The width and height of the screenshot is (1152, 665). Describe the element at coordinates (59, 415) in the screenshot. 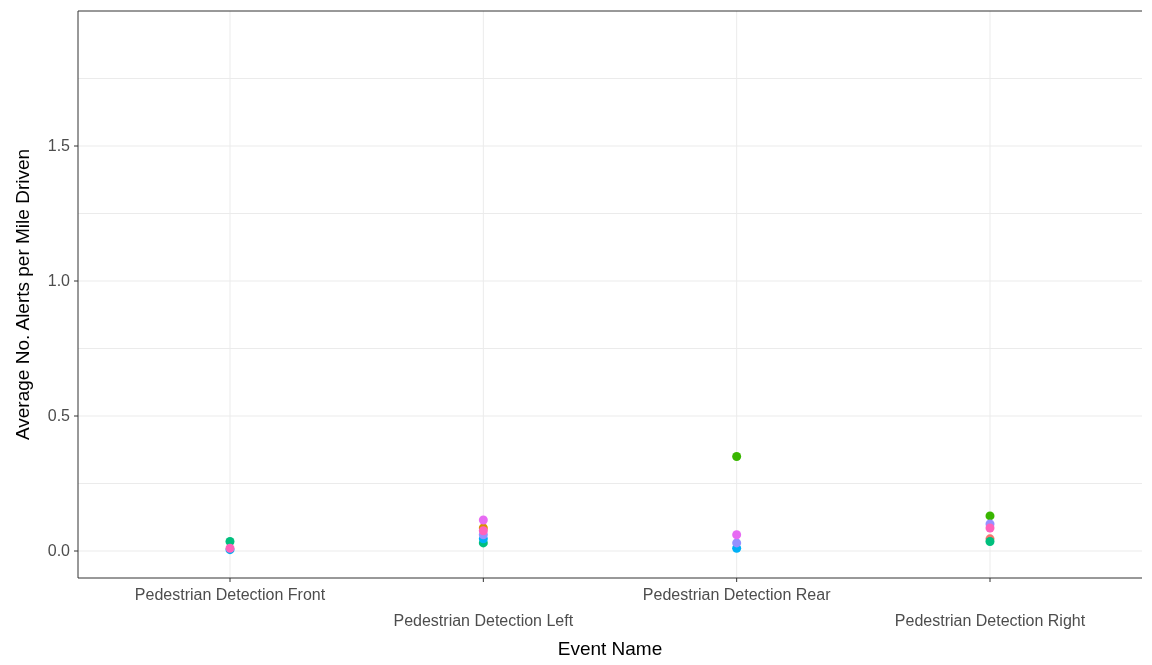

I see `y-tick-label: 0.5` at that location.